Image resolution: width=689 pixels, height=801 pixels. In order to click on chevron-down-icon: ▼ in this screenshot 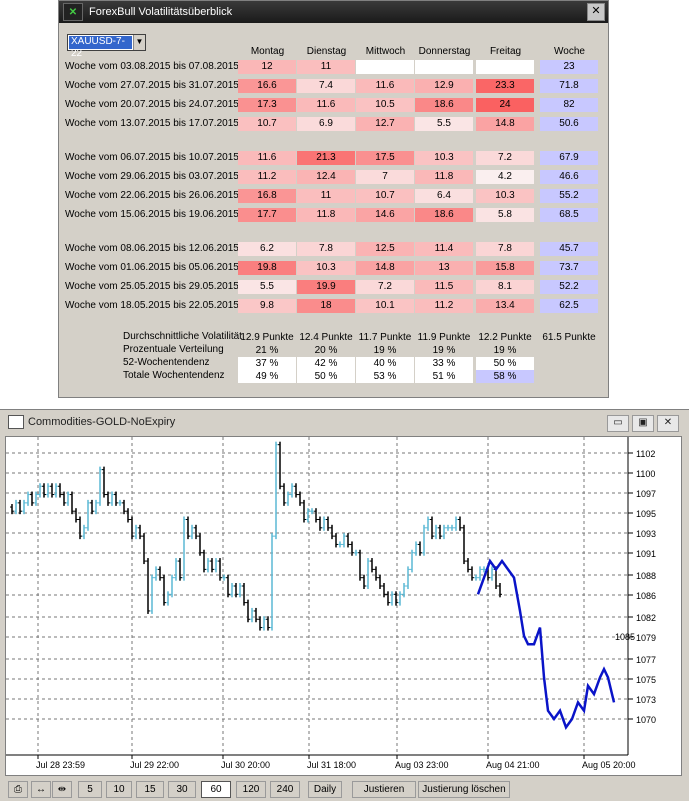, I will do `click(139, 42)`.